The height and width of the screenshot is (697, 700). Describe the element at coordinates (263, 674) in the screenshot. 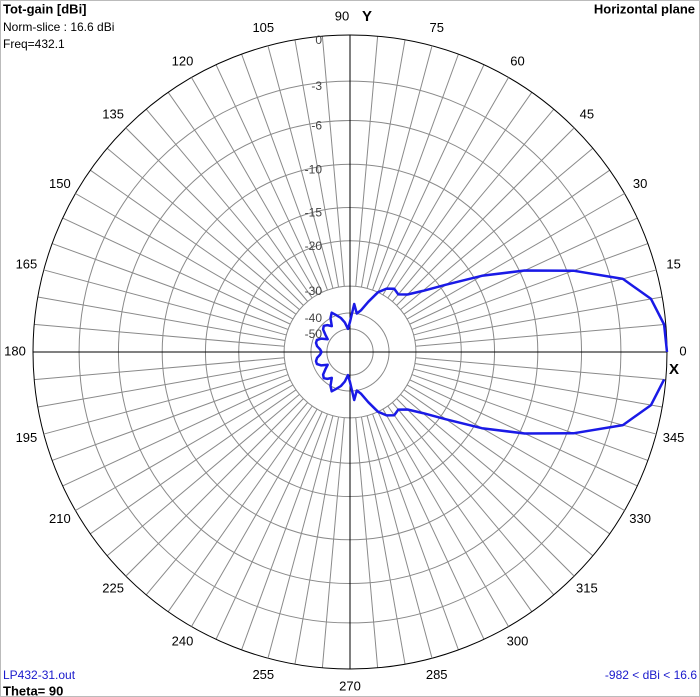

I see `angle-tick-label: 255` at that location.